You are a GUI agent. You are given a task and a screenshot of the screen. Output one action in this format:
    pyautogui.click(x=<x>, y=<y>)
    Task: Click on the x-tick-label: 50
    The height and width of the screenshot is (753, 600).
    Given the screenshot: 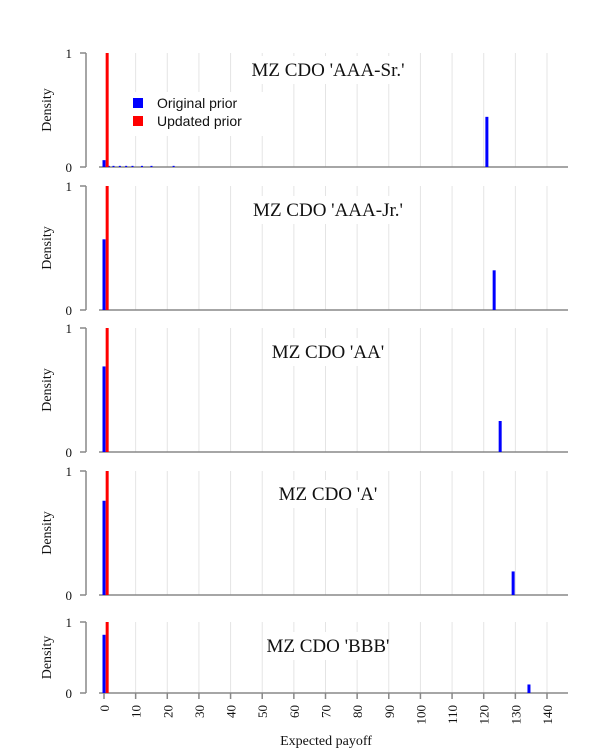 What is the action you would take?
    pyautogui.click(x=262, y=711)
    